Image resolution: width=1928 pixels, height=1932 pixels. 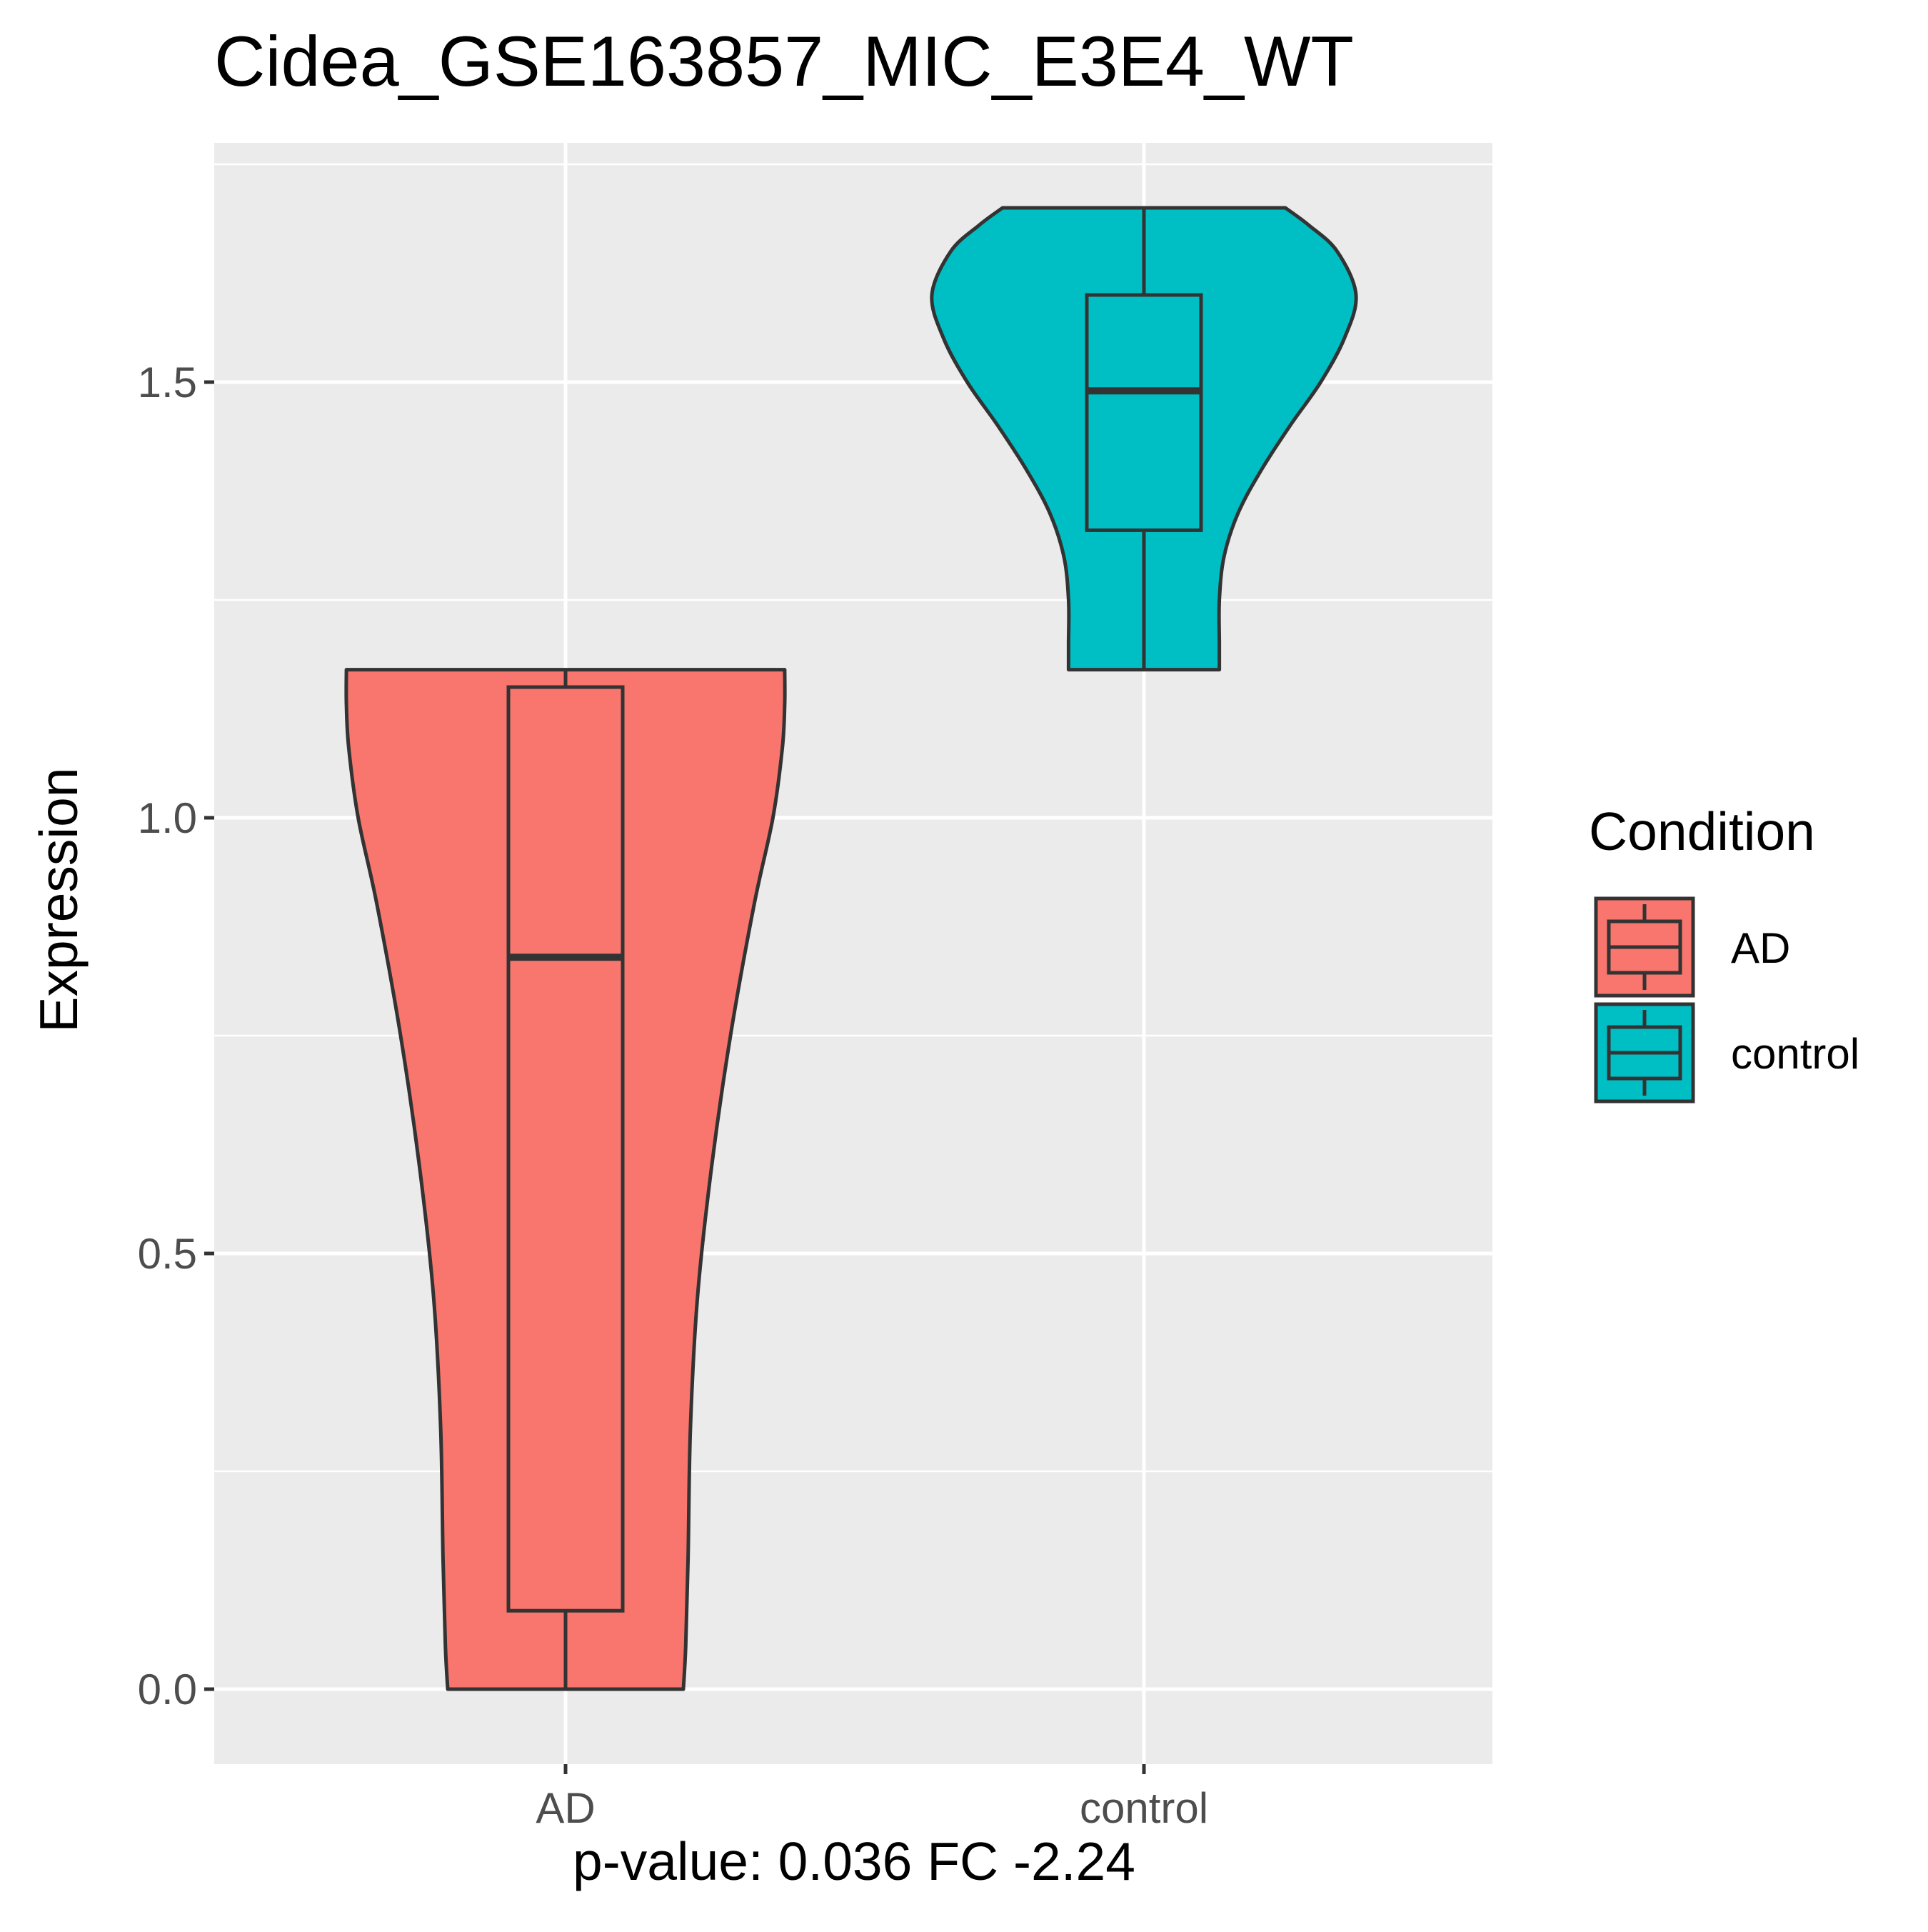 I want to click on x-tick-label: AD, so click(x=565, y=1808).